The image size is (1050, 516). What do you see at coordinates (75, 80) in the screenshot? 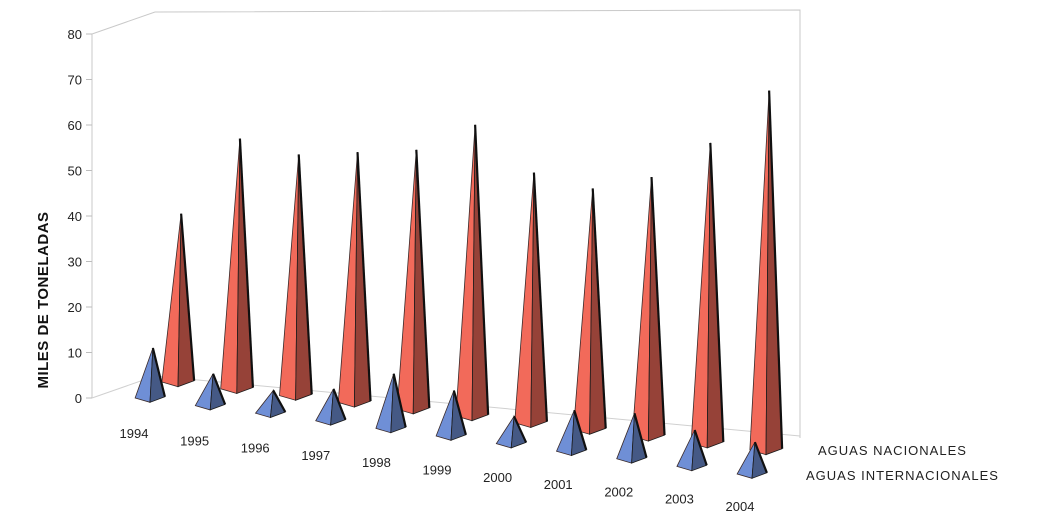
I see `y-tick-label: 70` at bounding box center [75, 80].